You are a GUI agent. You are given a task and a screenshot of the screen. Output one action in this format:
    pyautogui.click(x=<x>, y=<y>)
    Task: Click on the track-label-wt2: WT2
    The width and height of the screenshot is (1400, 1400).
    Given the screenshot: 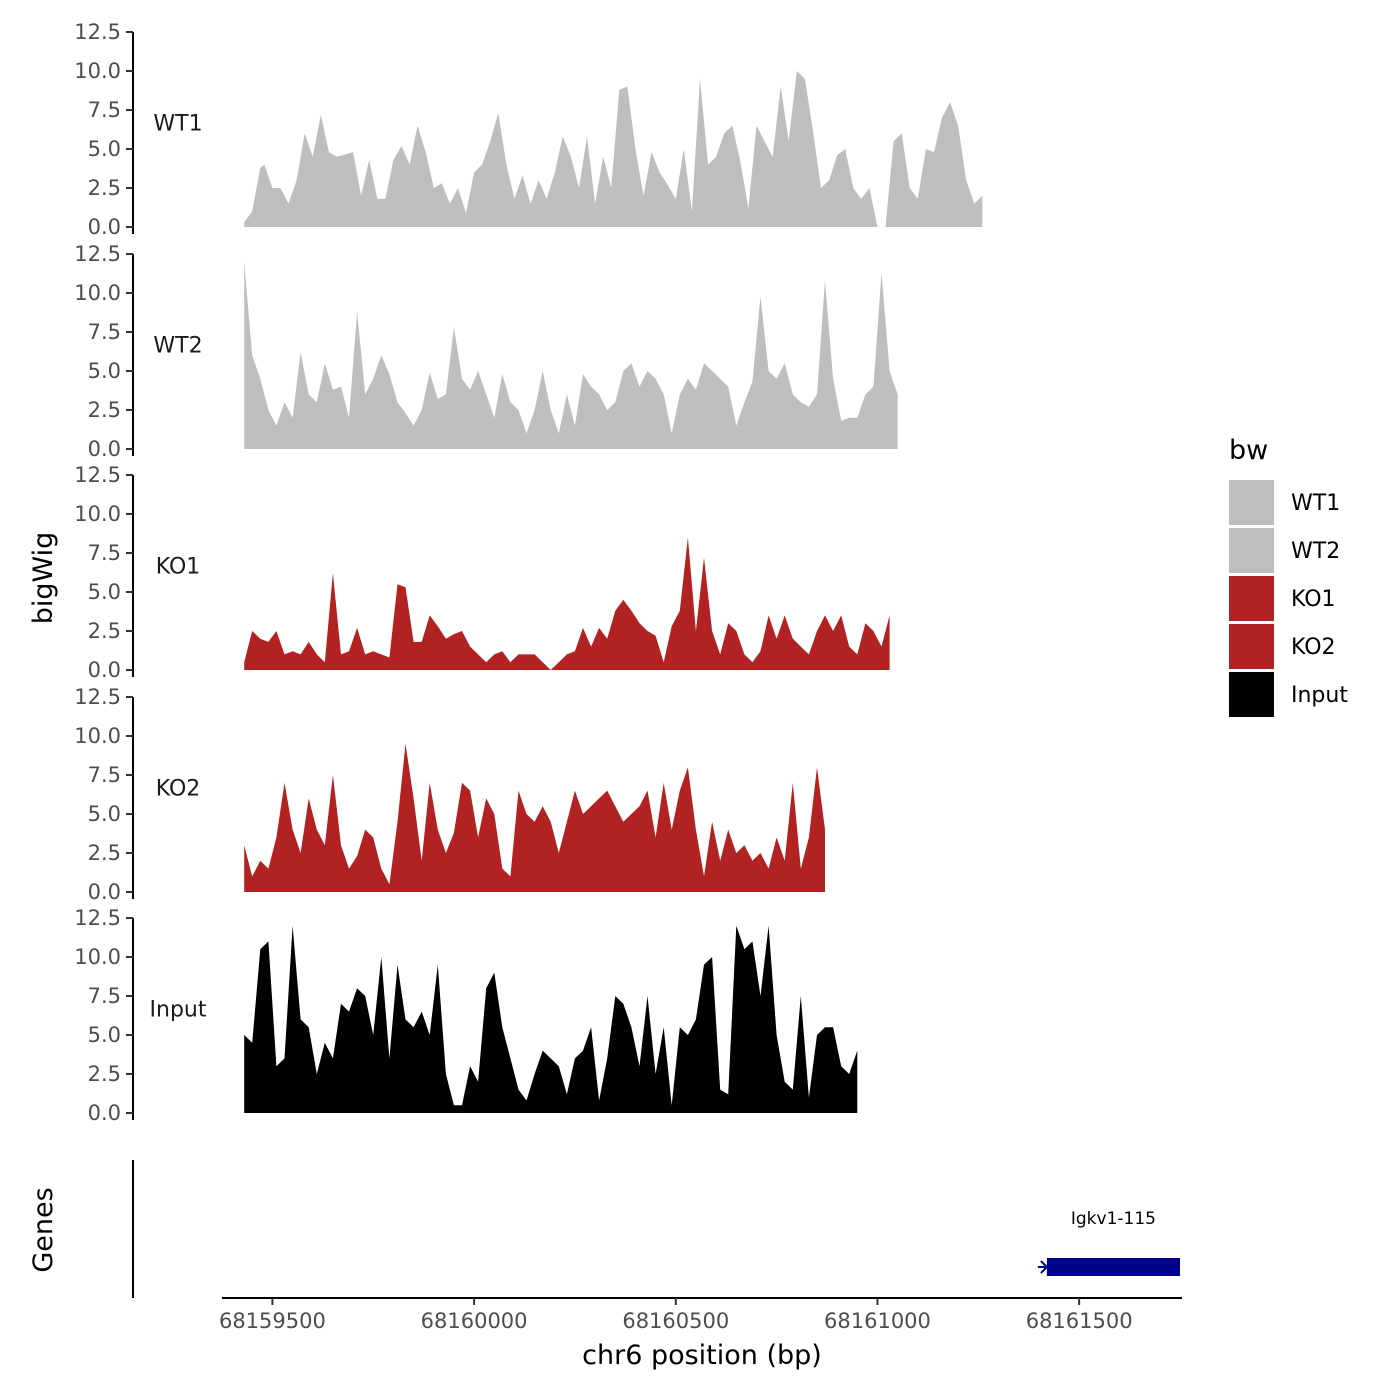 What is the action you would take?
    pyautogui.click(x=177, y=345)
    